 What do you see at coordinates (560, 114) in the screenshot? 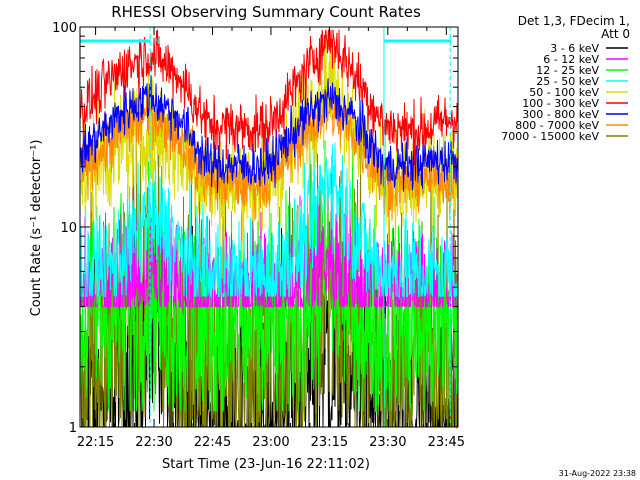
I see `legend-entry-label: 300 - 800 keV` at bounding box center [560, 114].